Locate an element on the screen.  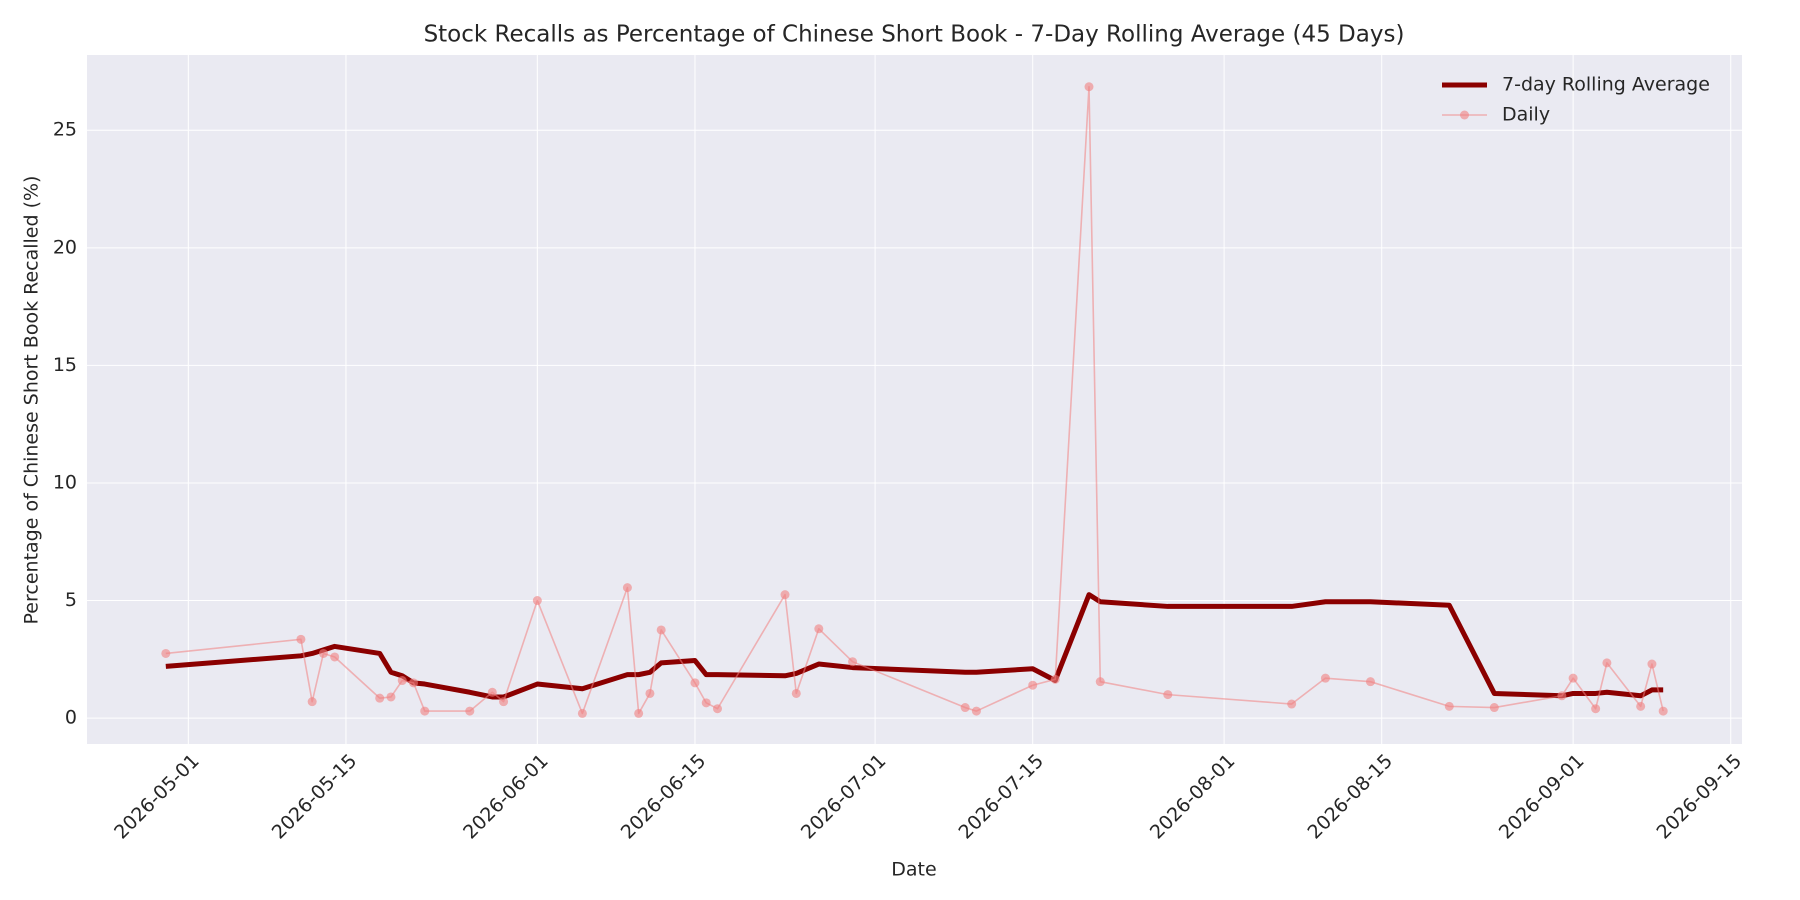
x-axis-label: Date is located at coordinates (913, 870).